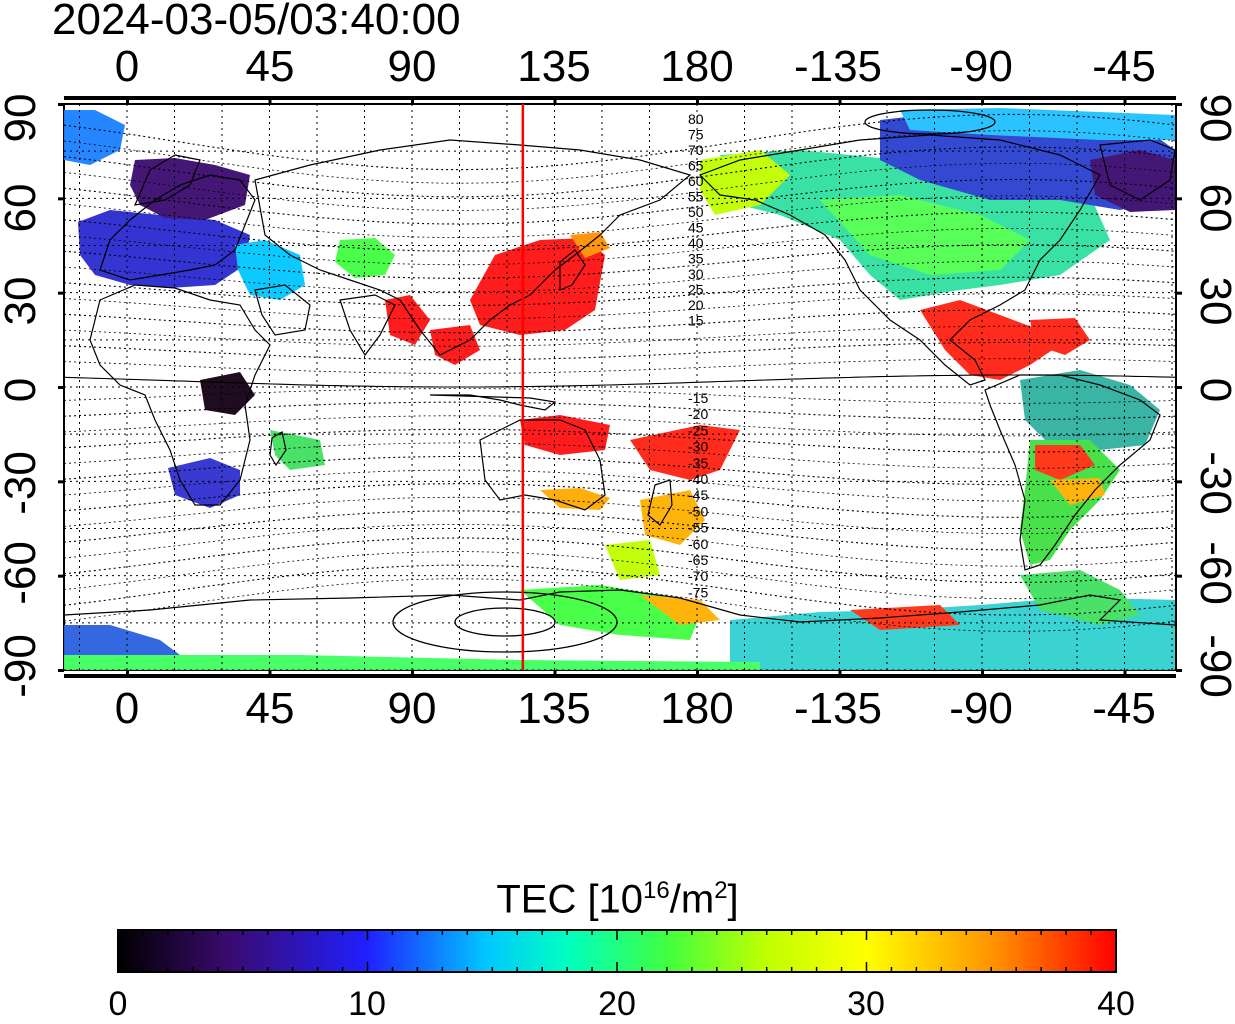 Image resolution: width=1235 pixels, height=1024 pixels. I want to click on colorbar-tick-20: 20, so click(617, 1004).